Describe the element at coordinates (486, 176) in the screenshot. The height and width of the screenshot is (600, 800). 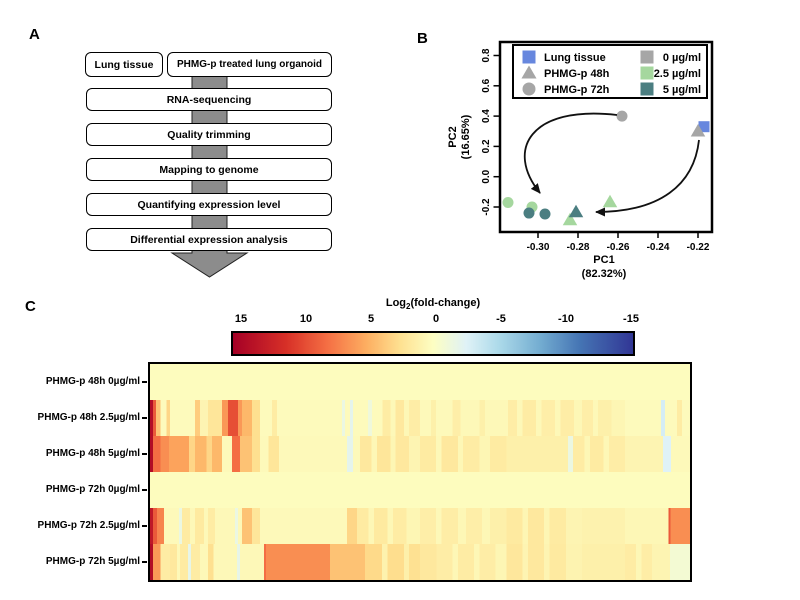
I see `y-tick-label: 0.0` at that location.